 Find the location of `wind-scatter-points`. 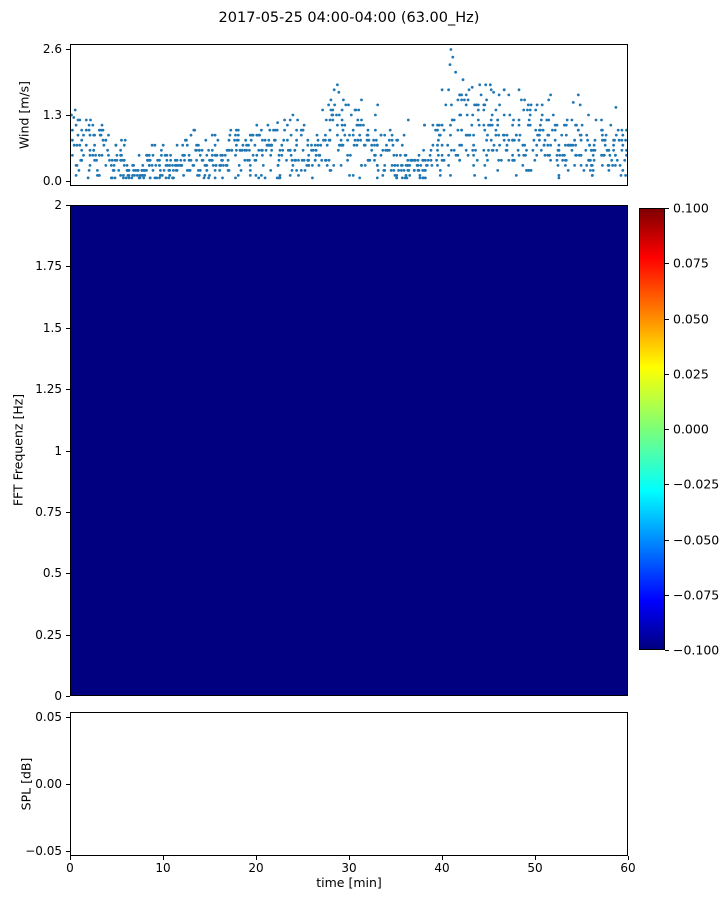

wind-scatter-points is located at coordinates (349, 114).